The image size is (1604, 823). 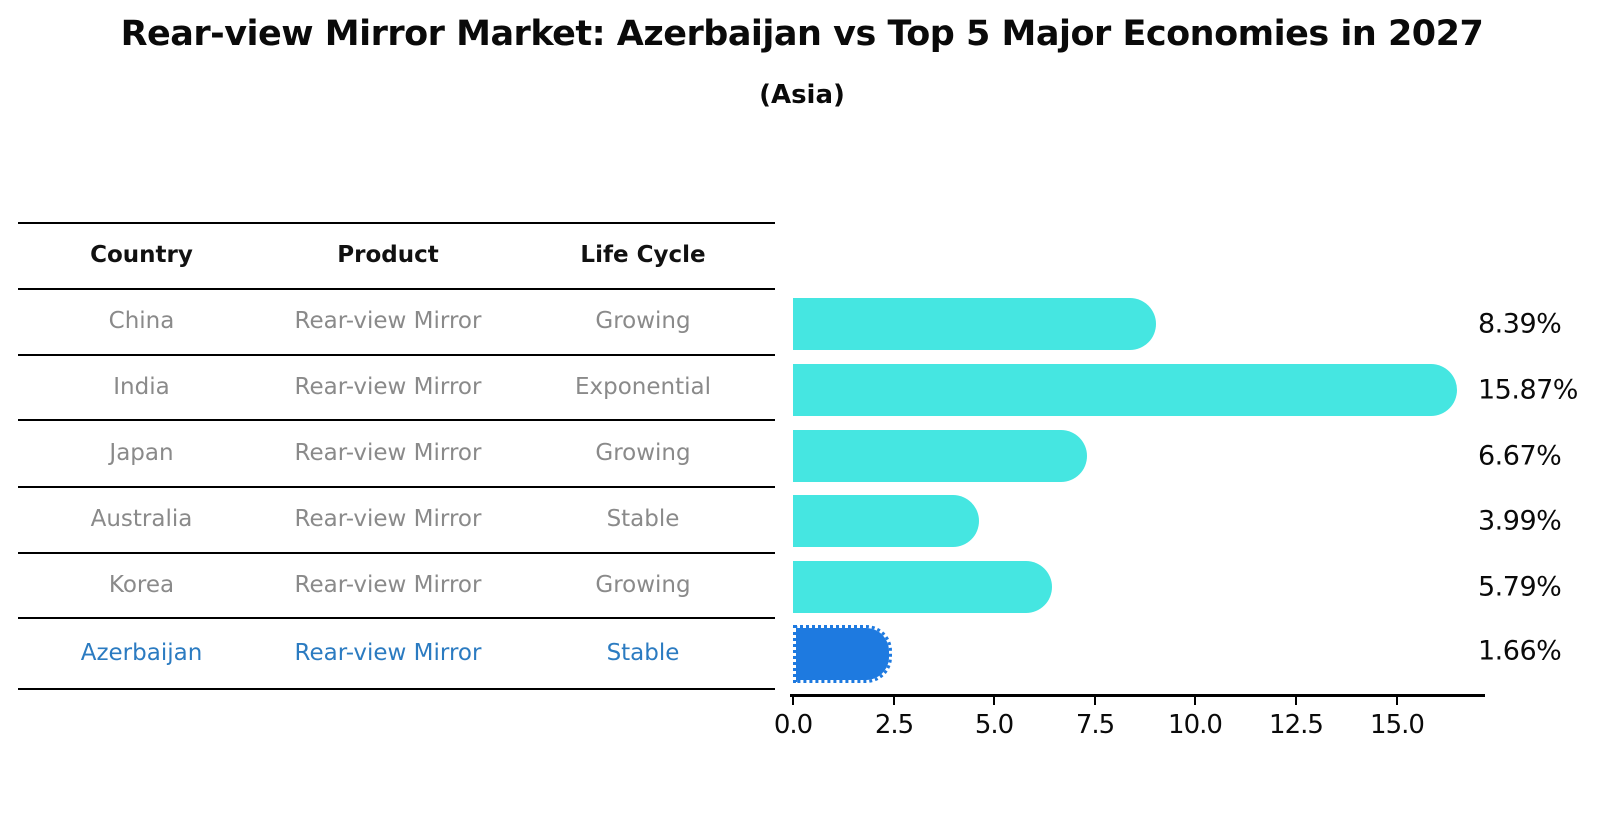 What do you see at coordinates (793, 725) in the screenshot?
I see `x-axis-tick-label: 0.0` at bounding box center [793, 725].